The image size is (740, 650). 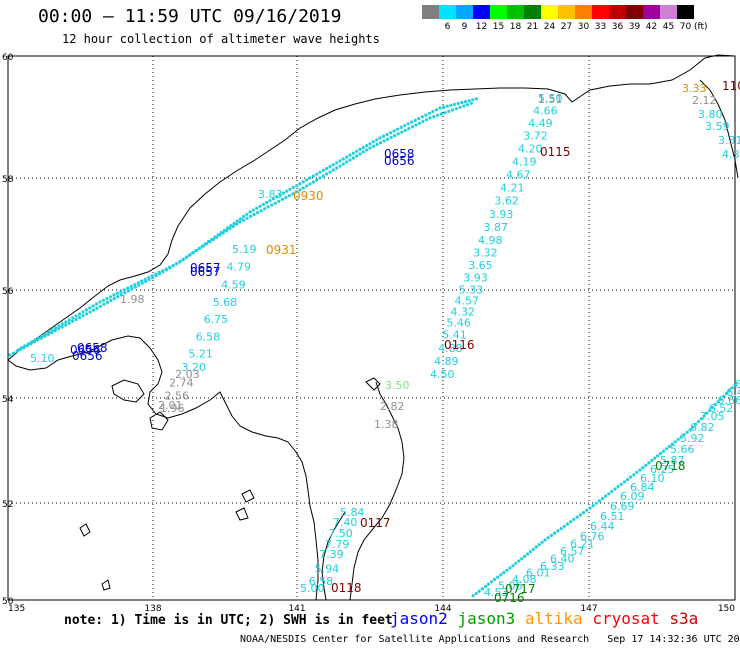 What do you see at coordinates (582, 544) in the screenshot?
I see `swh-value: 6.21` at bounding box center [582, 544].